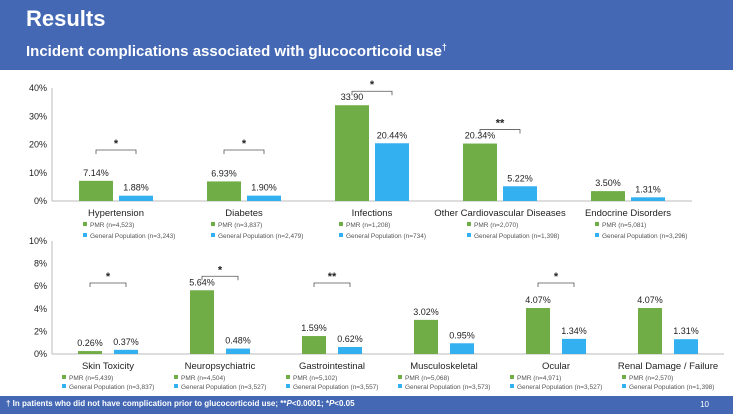  What do you see at coordinates (40, 331) in the screenshot?
I see `y-tick-label: 2%` at bounding box center [40, 331].